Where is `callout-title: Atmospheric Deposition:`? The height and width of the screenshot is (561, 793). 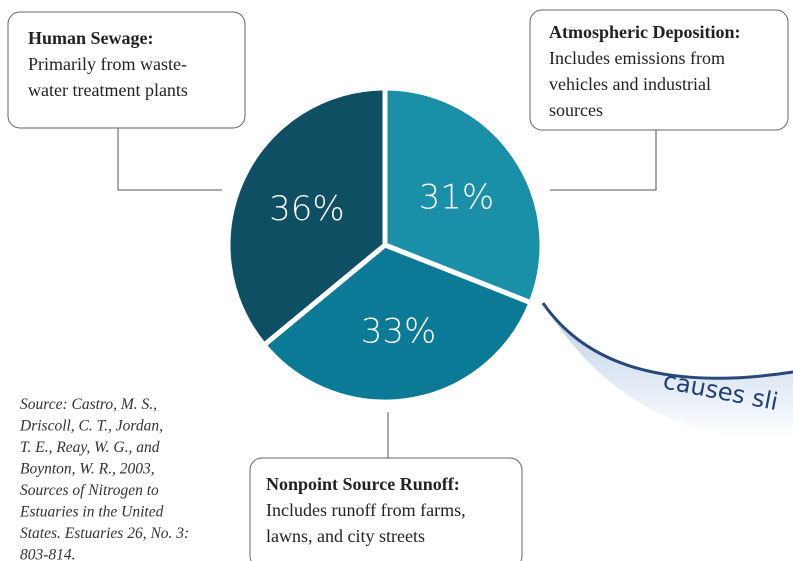 callout-title: Atmospheric Deposition: is located at coordinates (645, 32).